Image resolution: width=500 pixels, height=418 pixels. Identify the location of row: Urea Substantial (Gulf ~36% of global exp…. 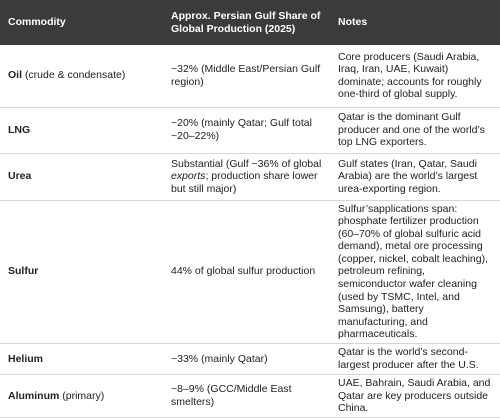
(250, 177).